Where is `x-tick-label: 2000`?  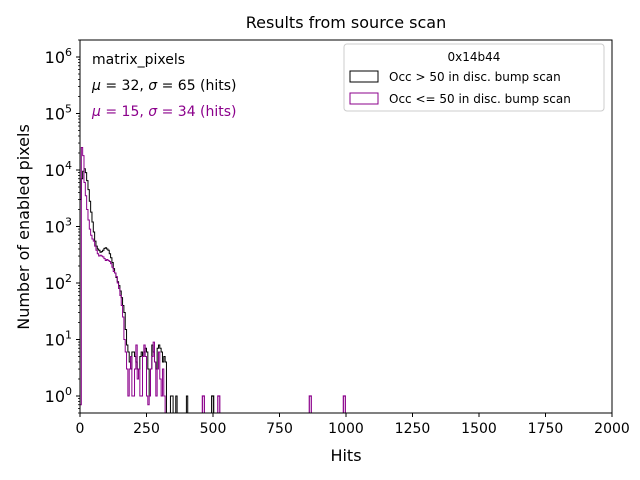
x-tick-label: 2000 is located at coordinates (612, 429).